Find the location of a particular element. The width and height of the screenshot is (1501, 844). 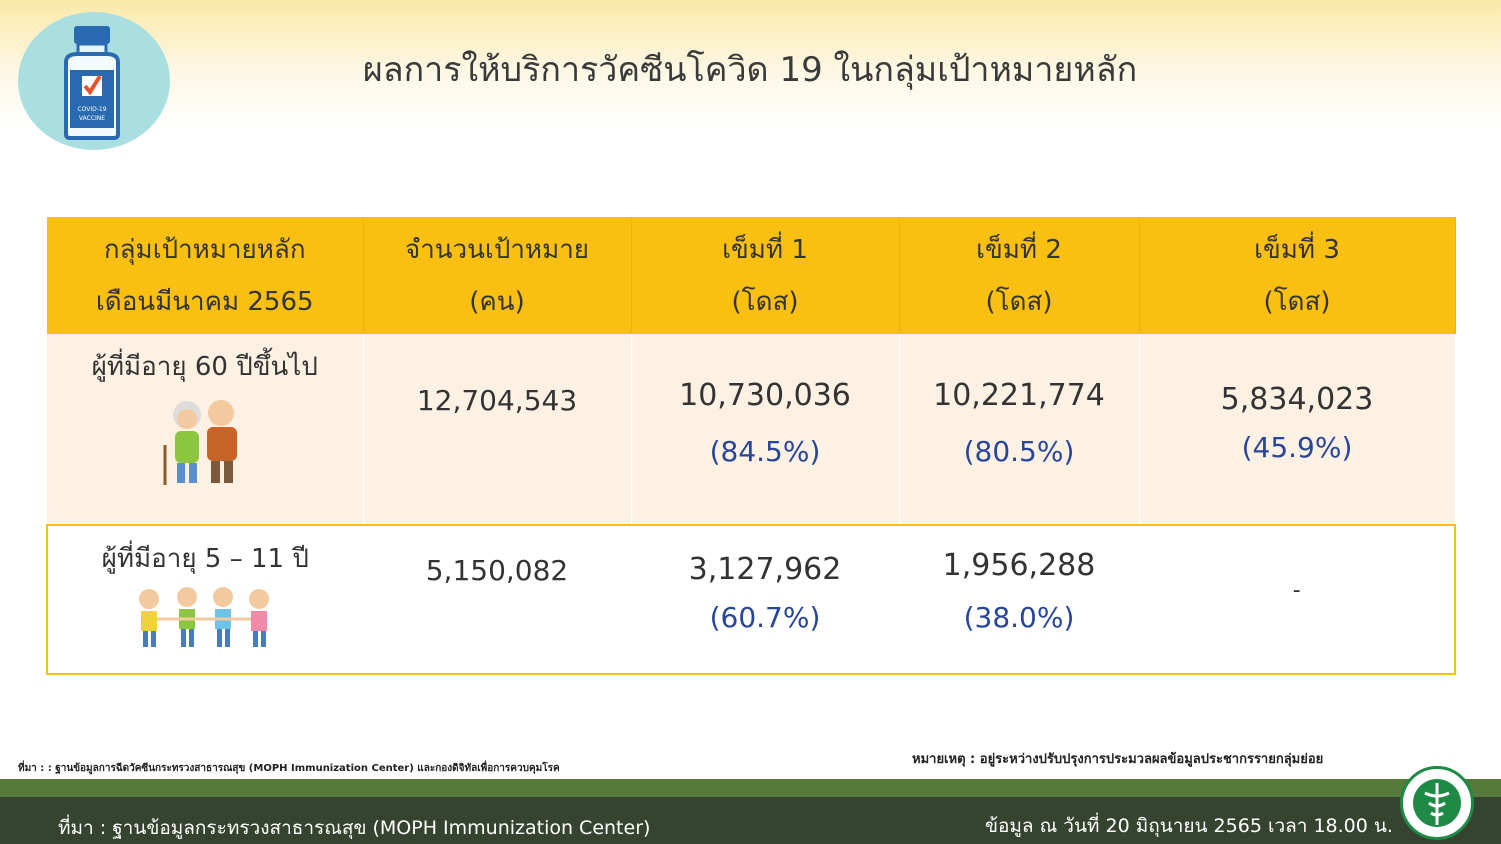

header-group: กลุ่มเป้าหมายหลัก เดือนมีนาคม 2565 is located at coordinates (205, 275).